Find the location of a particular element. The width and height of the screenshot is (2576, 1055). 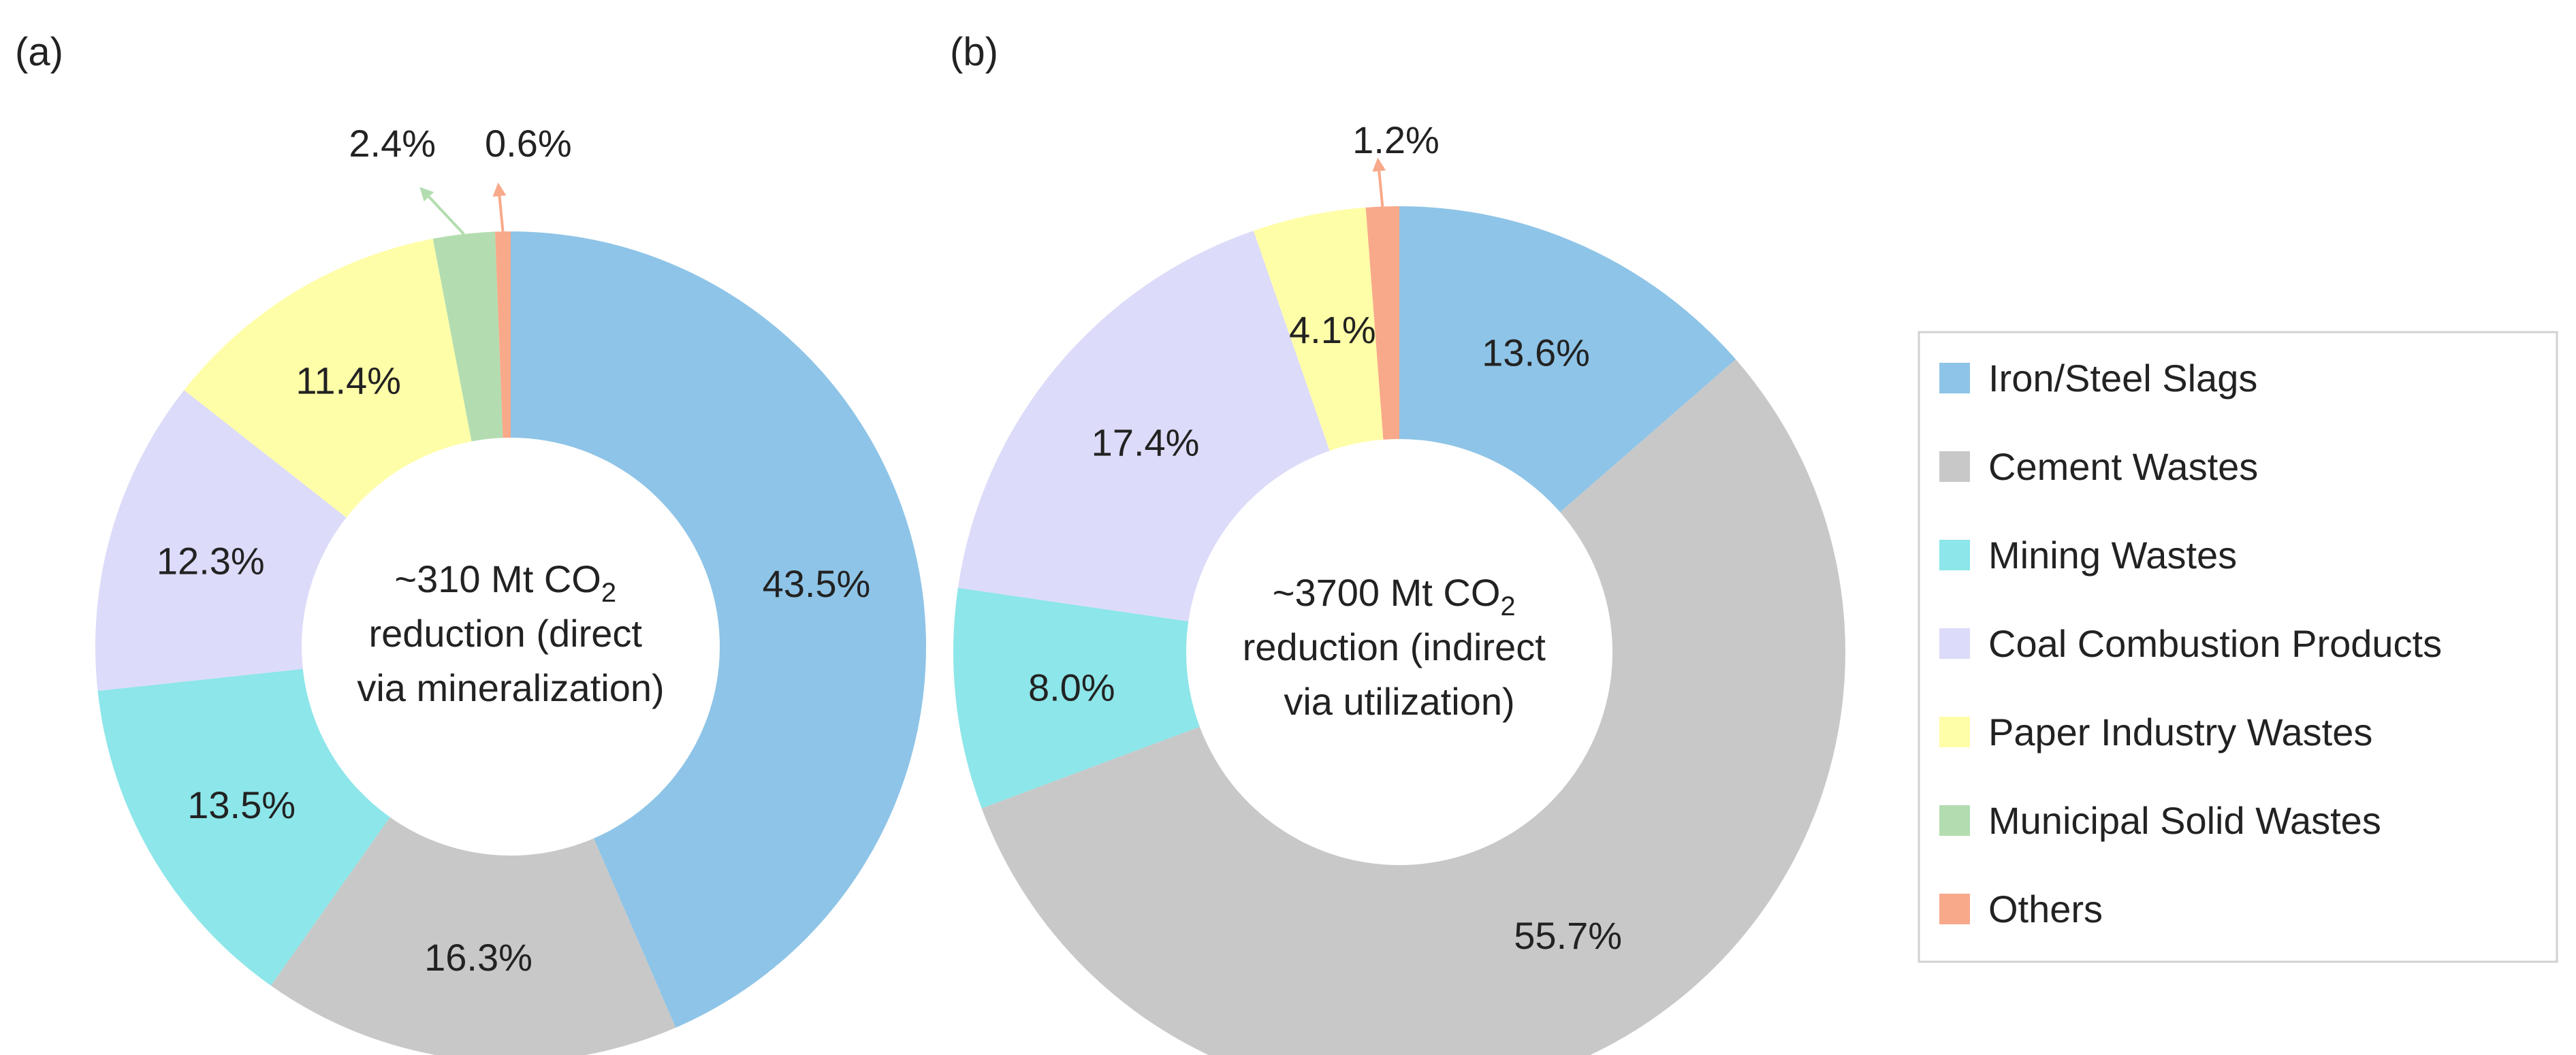

panel-label-b: (b) is located at coordinates (974, 52).